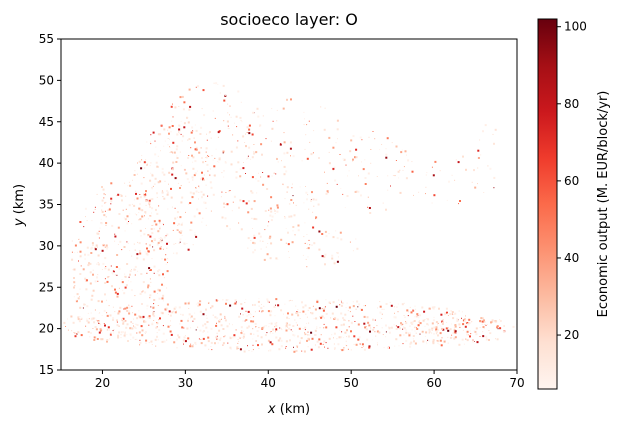  What do you see at coordinates (46, 329) in the screenshot?
I see `y-tick-label: 20` at bounding box center [46, 329].